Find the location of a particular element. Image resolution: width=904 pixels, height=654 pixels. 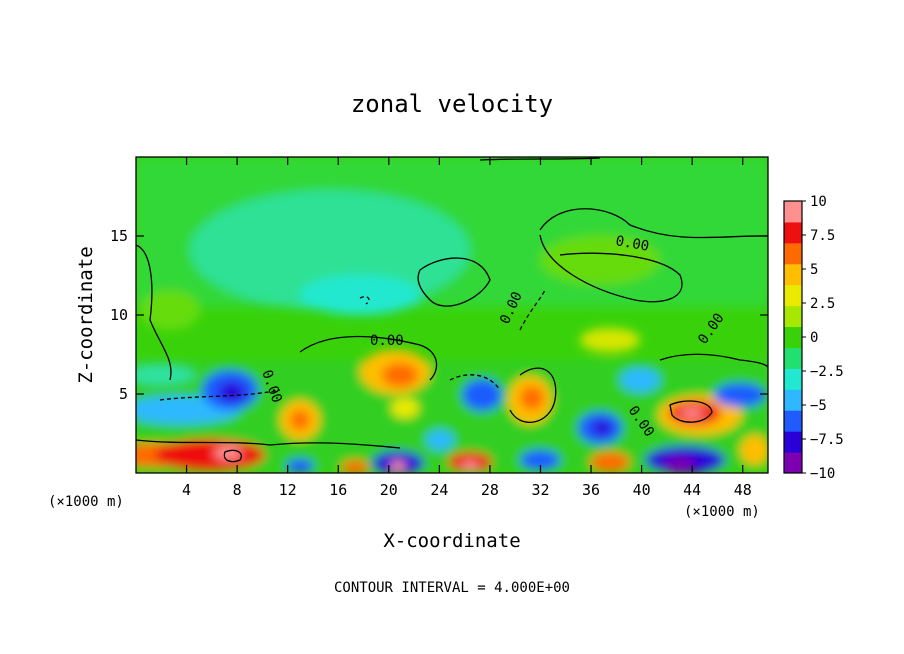

colorbar-tick-label: −10 is located at coordinates (822, 474).